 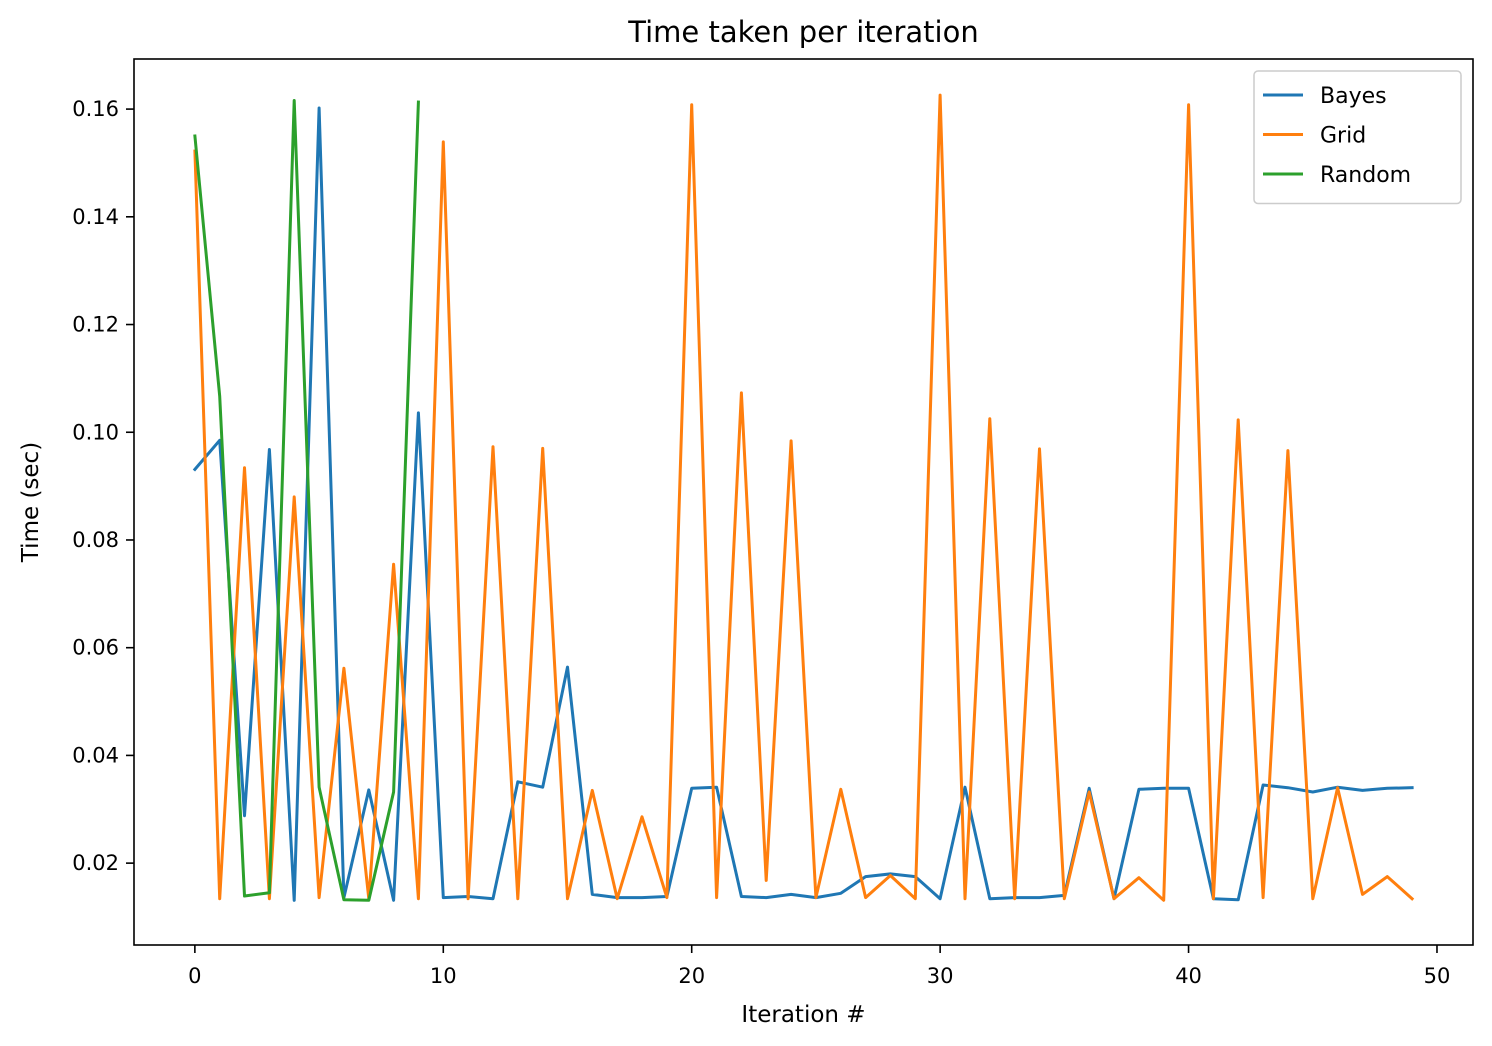 What do you see at coordinates (95, 109) in the screenshot?
I see `y-tick-label: 0.16` at bounding box center [95, 109].